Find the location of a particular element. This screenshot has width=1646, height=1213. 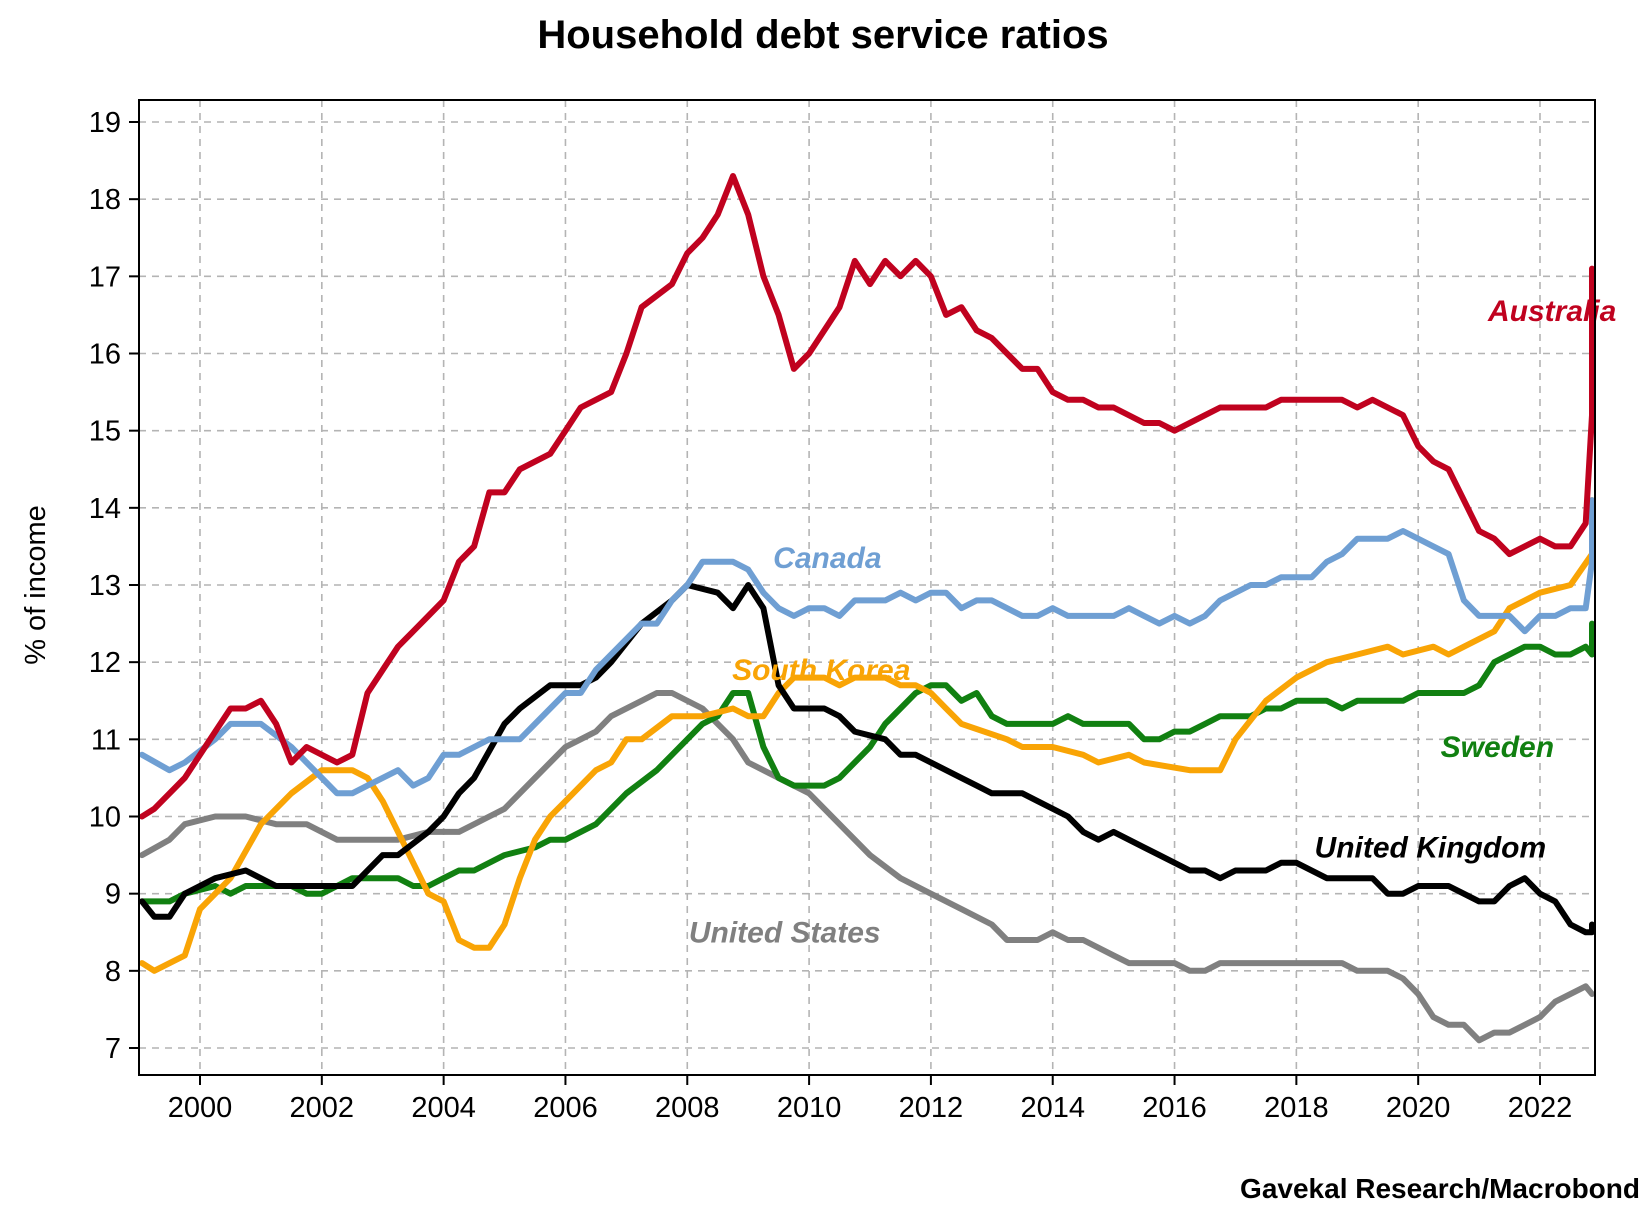

y-tick-label: 11 is located at coordinates (106, 740).